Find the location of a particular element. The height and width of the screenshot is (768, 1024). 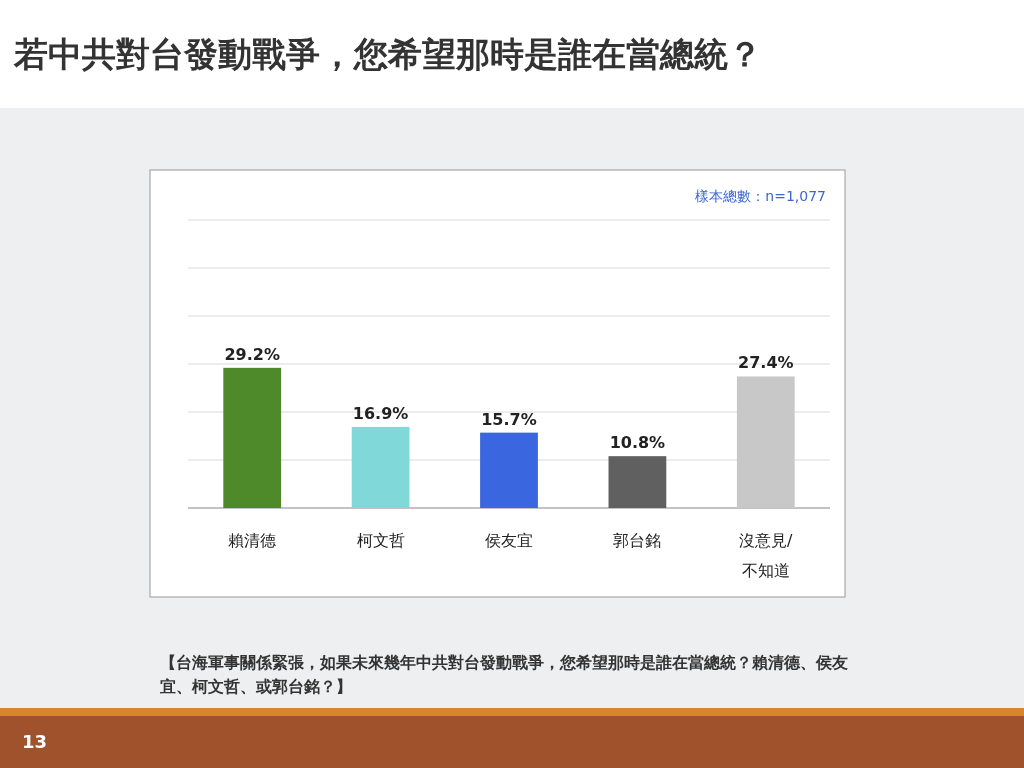

text: 【台海軍事關係緊張，如果未來幾年中共對台發動戰爭，您希望那時是誰在當總統？賴清德、侯友宜、柯文哲、或郭台銘？】 is located at coordinates (504, 674).